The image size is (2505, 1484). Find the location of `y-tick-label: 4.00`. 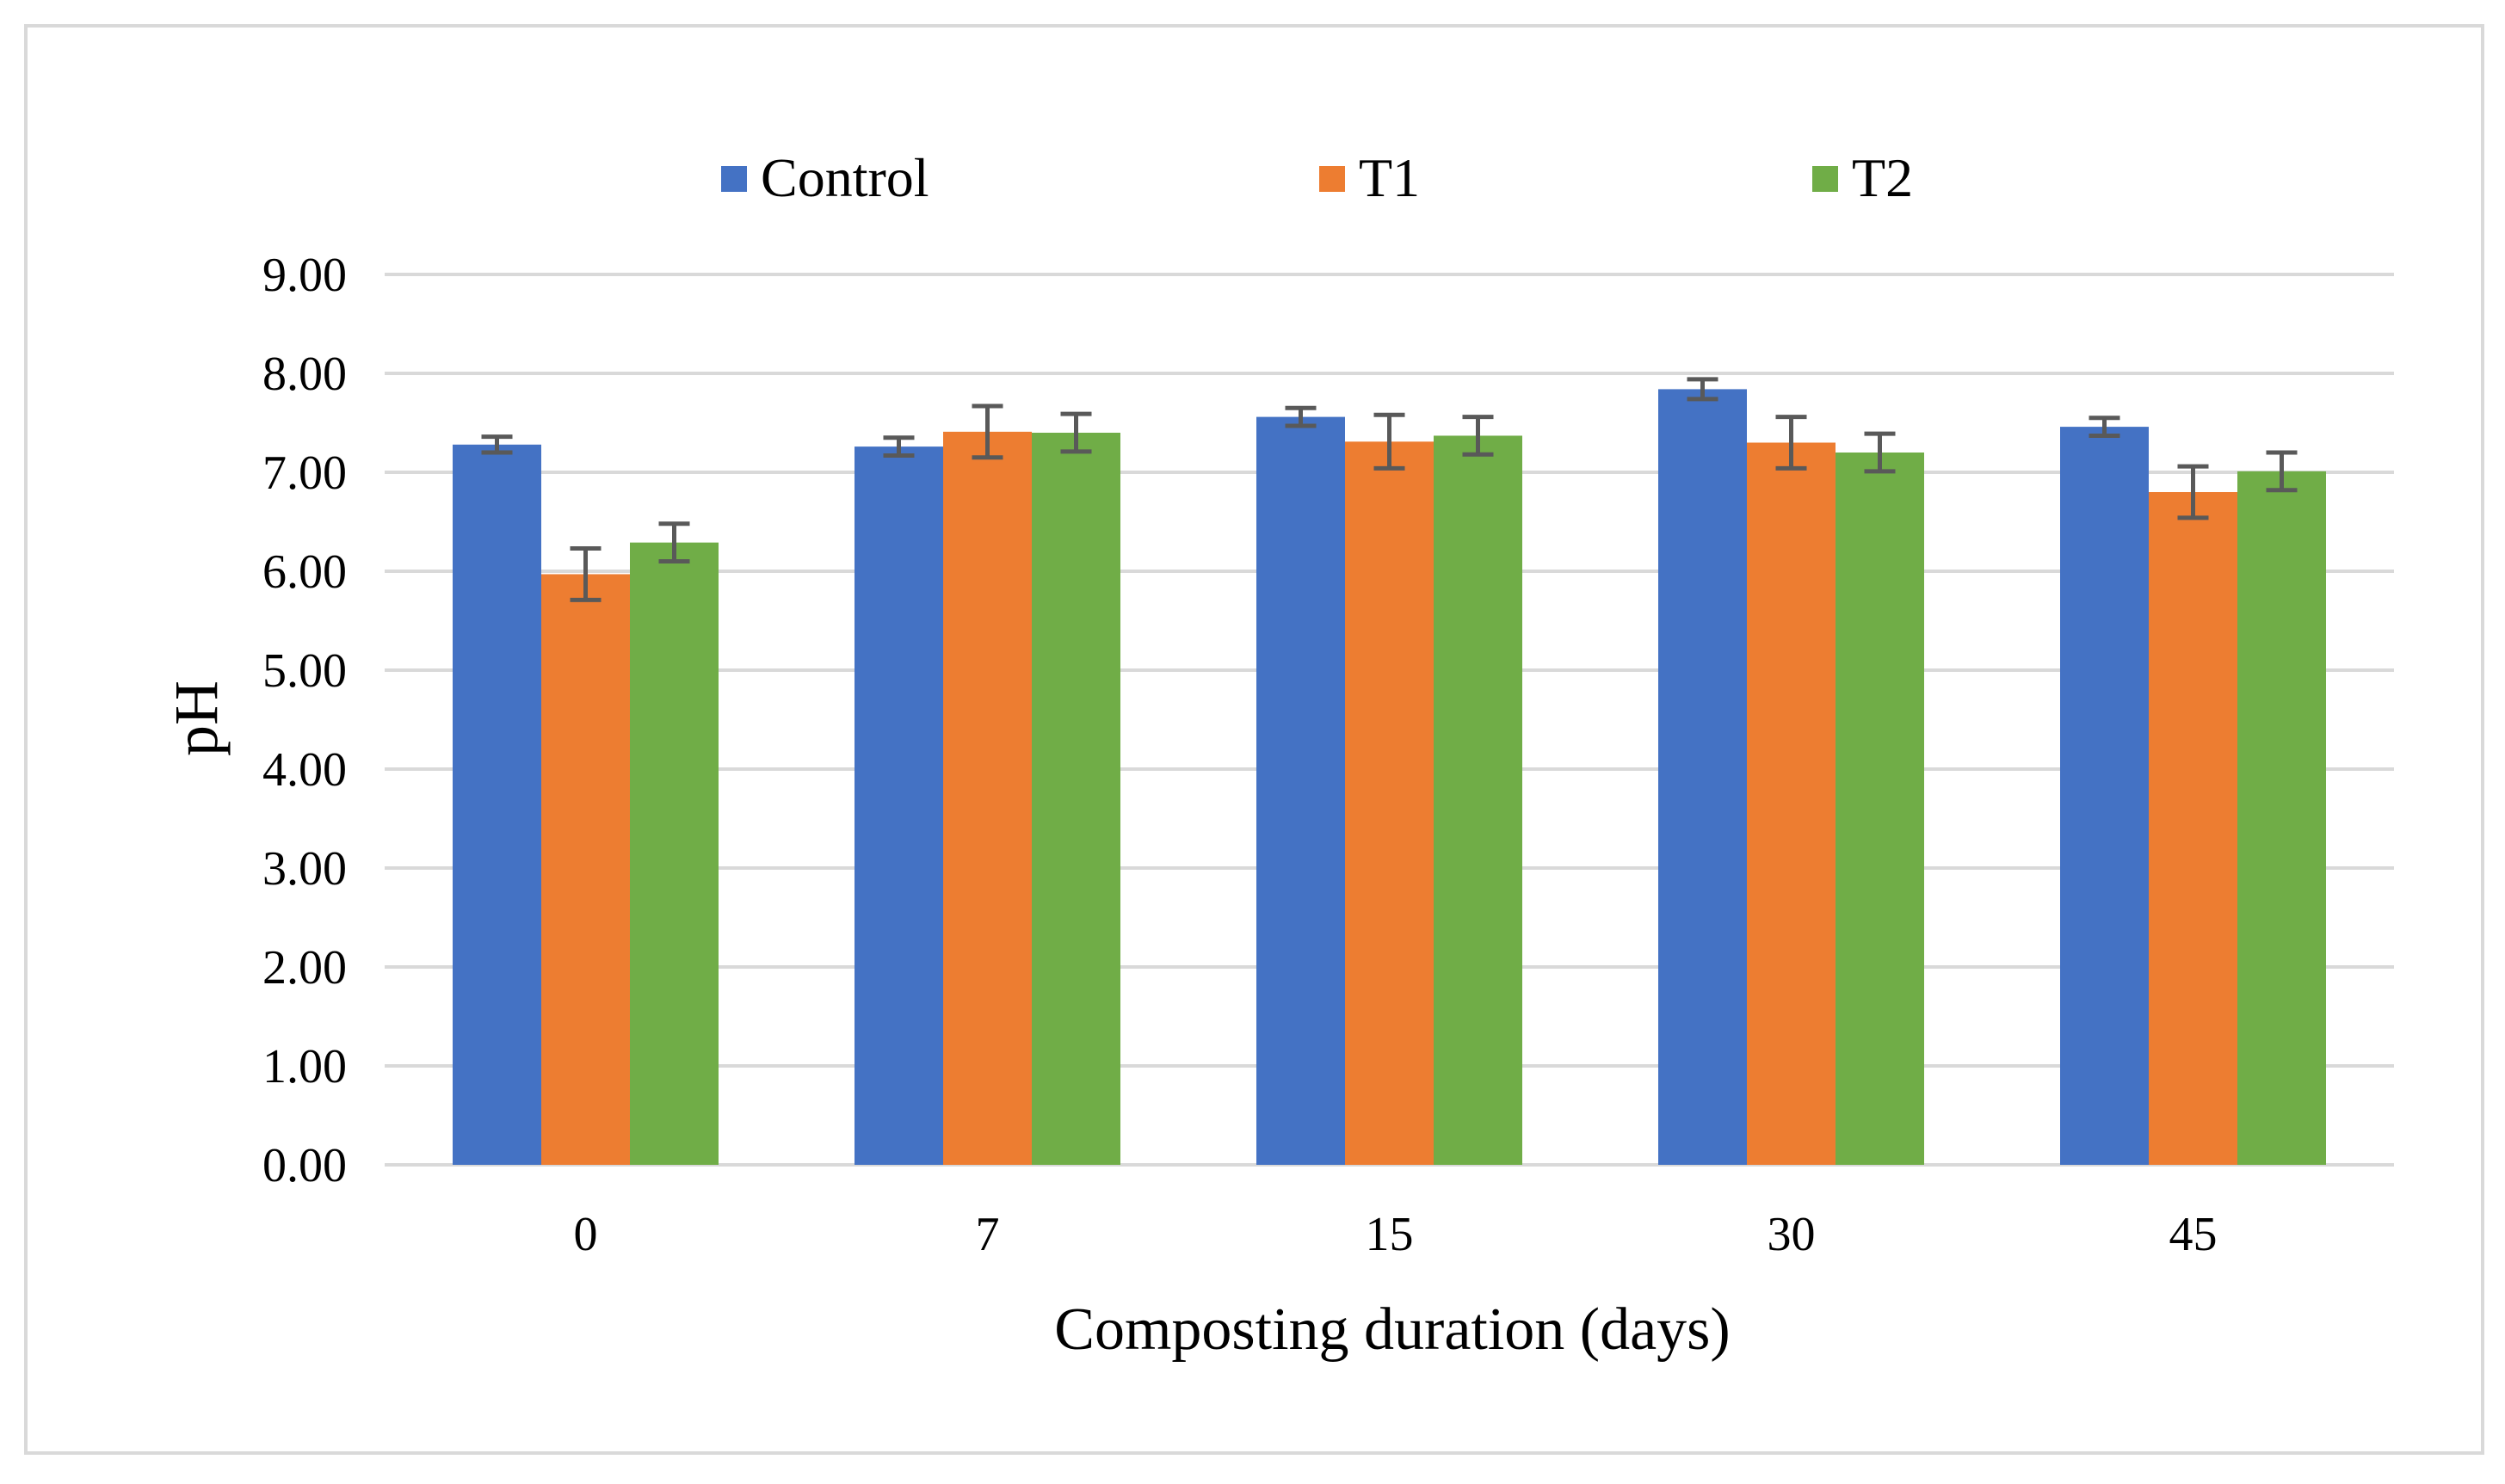

y-tick-label: 4.00 is located at coordinates (304, 770).